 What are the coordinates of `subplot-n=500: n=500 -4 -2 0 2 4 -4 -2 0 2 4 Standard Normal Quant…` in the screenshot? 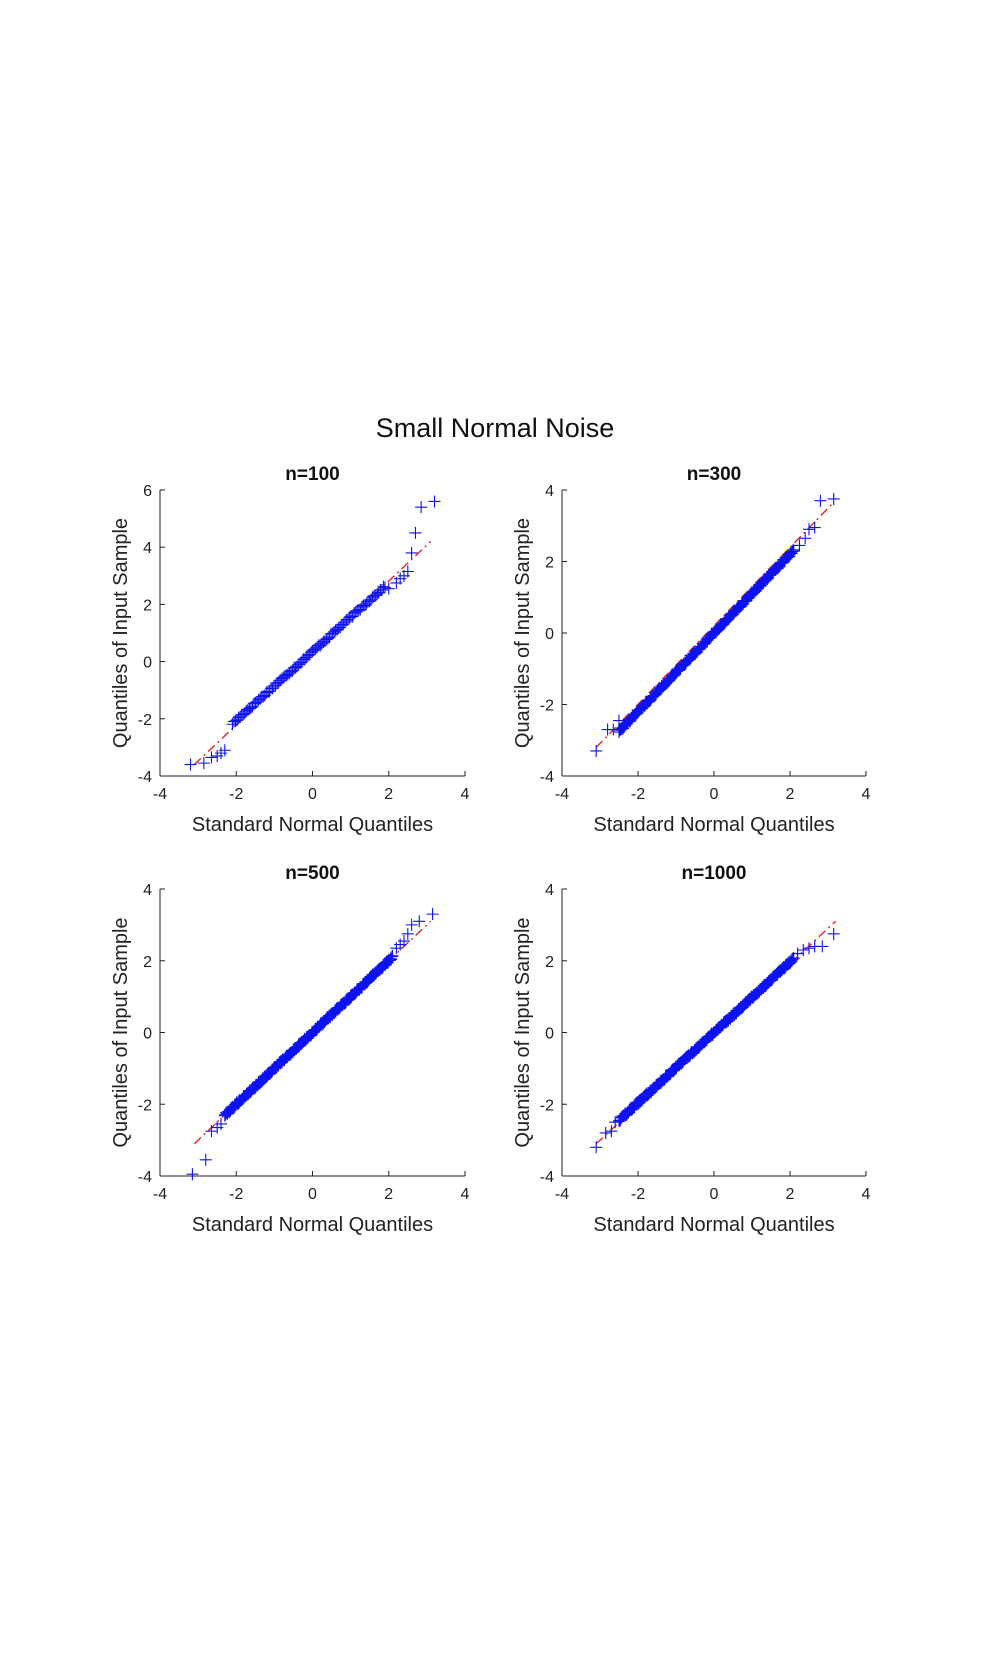 It's located at (290, 1049).